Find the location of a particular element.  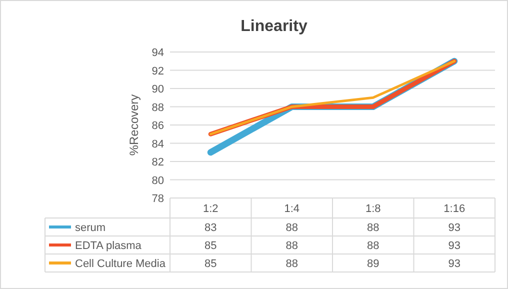

y-tick-label: 84 is located at coordinates (158, 144).